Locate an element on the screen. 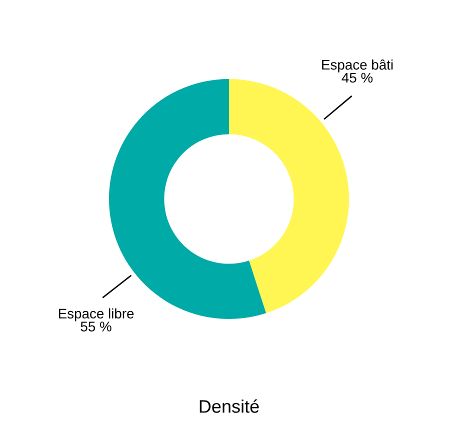 The height and width of the screenshot is (423, 451). slice-label: Espace libre is located at coordinates (96, 315).